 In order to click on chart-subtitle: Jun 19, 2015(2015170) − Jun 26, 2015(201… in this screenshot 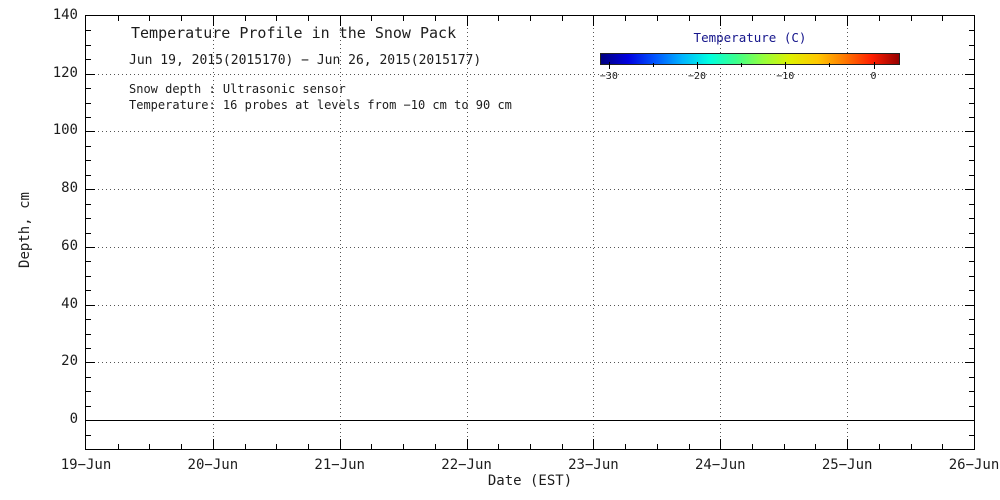, I will do `click(305, 60)`.